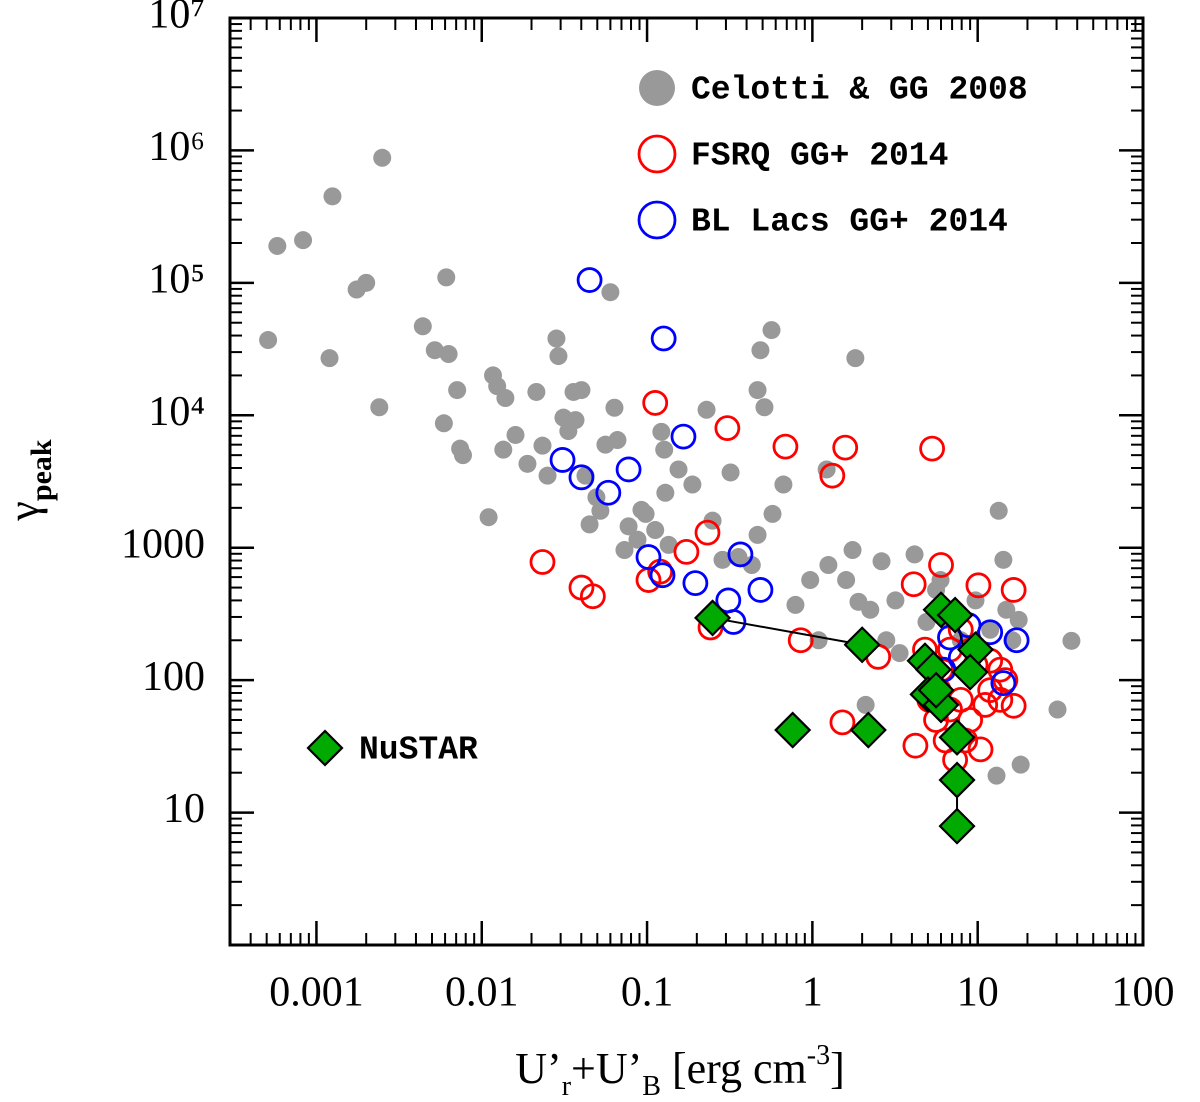 Image resolution: width=1200 pixels, height=1102 pixels. I want to click on x-tick-label: 0.001, so click(316, 993).